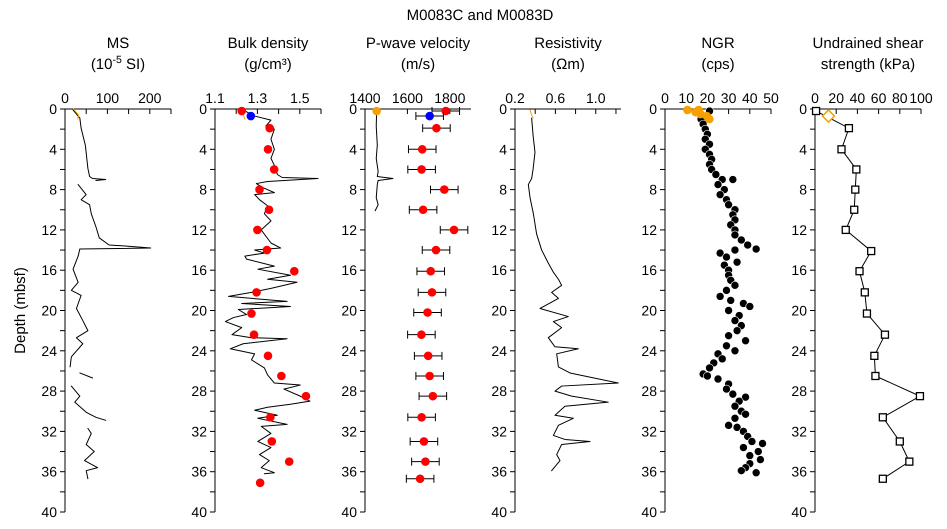 This screenshot has height=529, width=947. I want to click on chart-title: Undrained shear, so click(868, 43).